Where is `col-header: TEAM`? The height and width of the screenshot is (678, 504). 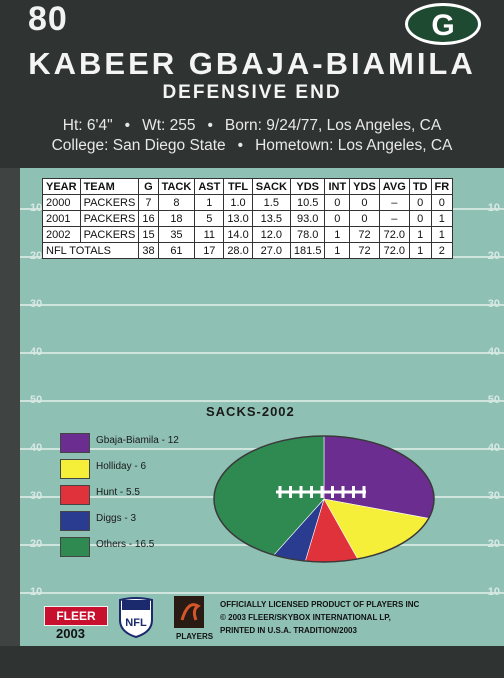 col-header: TEAM is located at coordinates (109, 186).